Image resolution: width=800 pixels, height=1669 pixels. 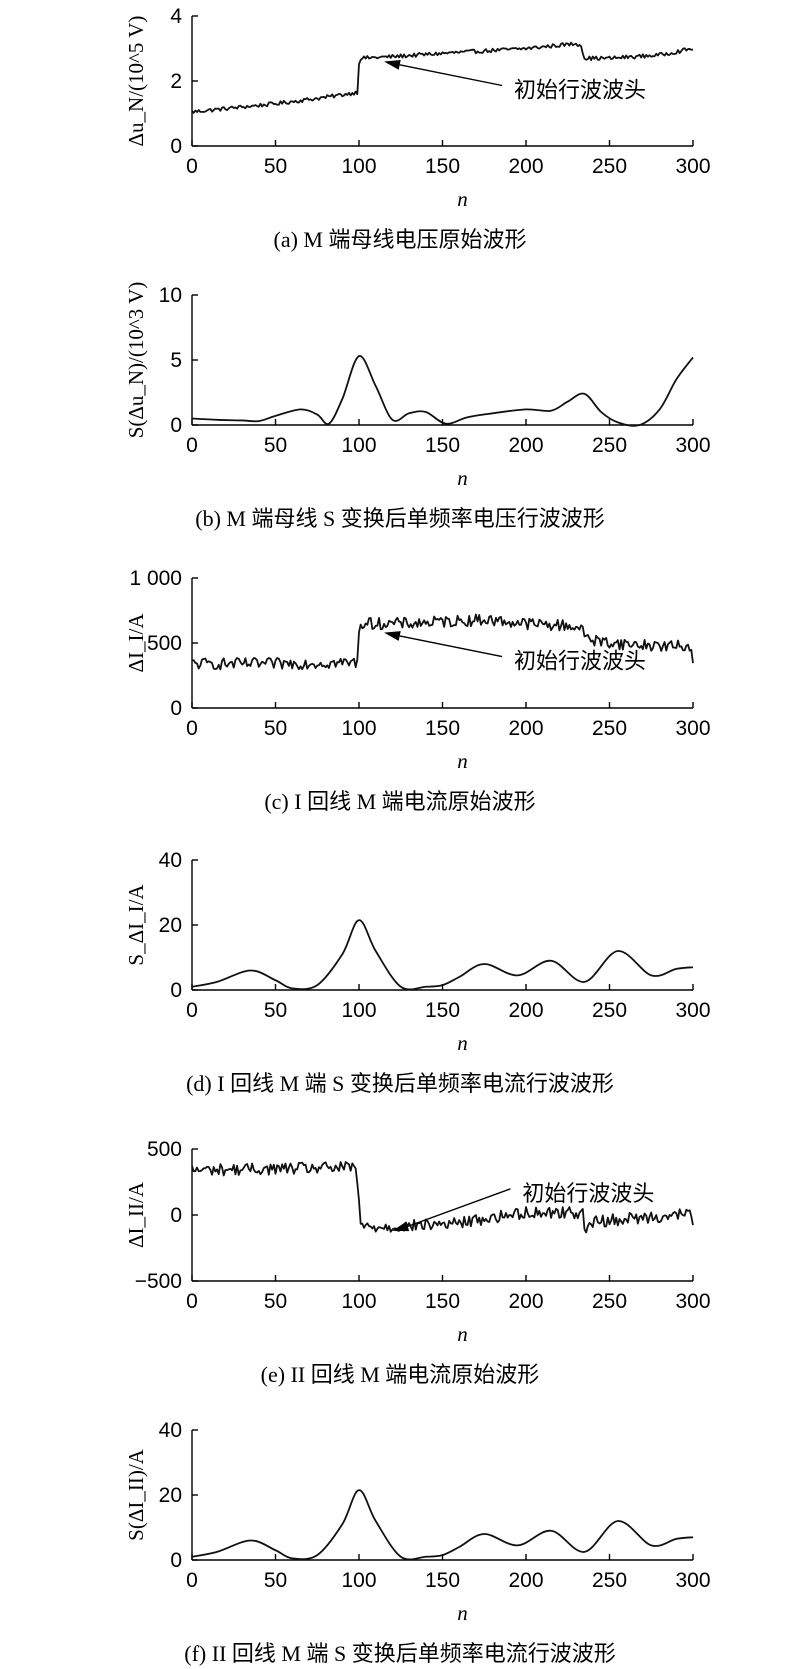 What do you see at coordinates (136, 360) in the screenshot?
I see `y-axis-label: S(Δu_N)/(10^3 V)` at bounding box center [136, 360].